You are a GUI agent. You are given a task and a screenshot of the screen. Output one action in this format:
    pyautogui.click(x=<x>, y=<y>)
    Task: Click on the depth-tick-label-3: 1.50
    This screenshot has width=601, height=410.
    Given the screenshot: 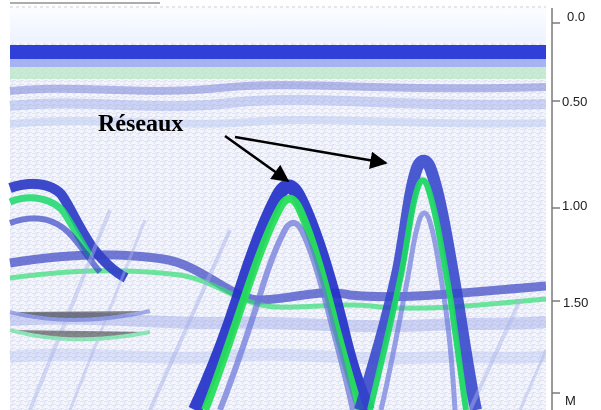 What is the action you would take?
    pyautogui.click(x=575, y=302)
    